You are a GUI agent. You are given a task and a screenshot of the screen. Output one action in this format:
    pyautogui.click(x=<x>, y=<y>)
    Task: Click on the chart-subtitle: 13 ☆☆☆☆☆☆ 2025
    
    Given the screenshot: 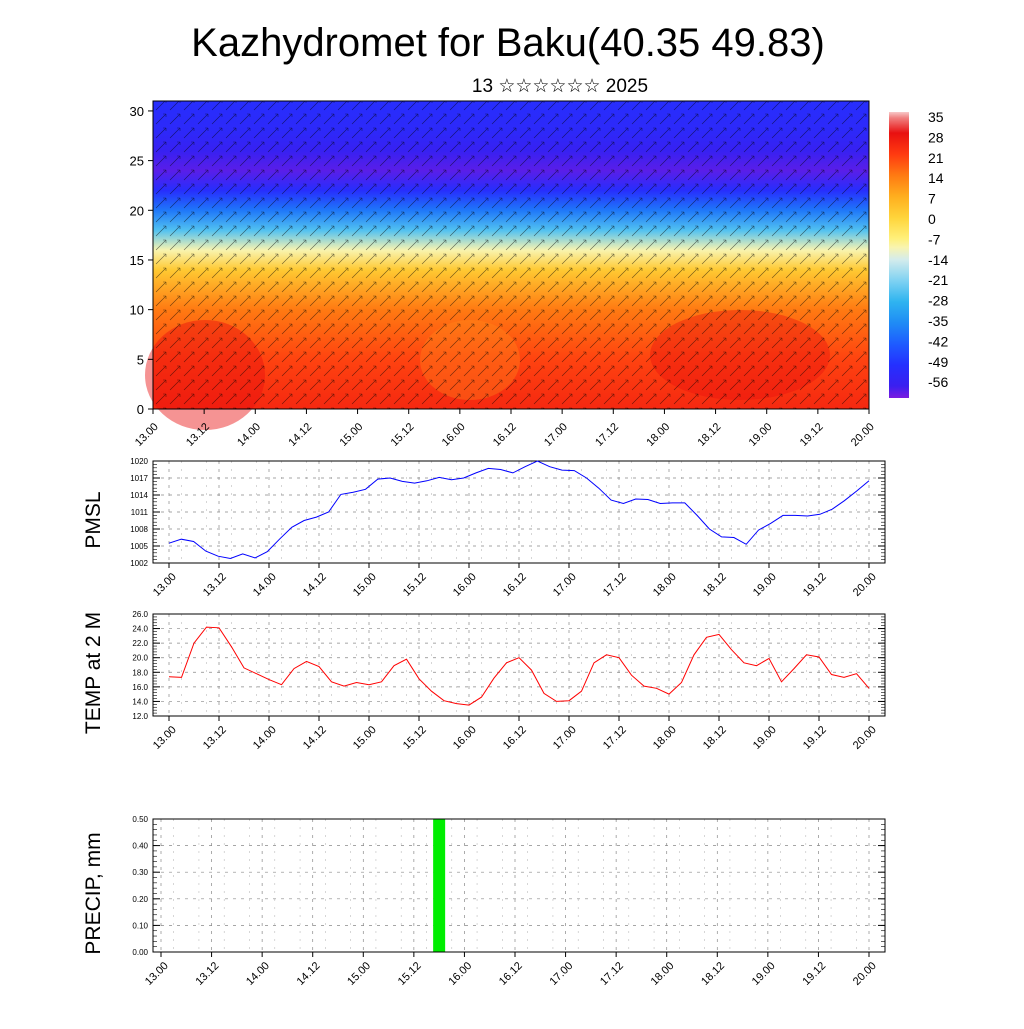 What is the action you would take?
    pyautogui.click(x=560, y=86)
    